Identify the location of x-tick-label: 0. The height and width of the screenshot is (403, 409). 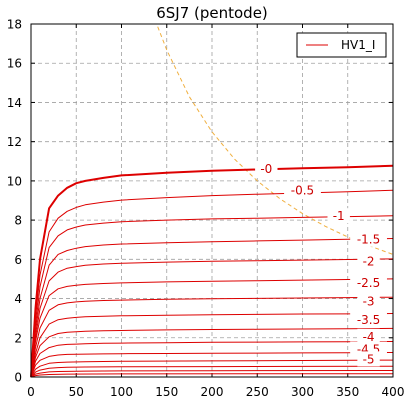
(31, 392).